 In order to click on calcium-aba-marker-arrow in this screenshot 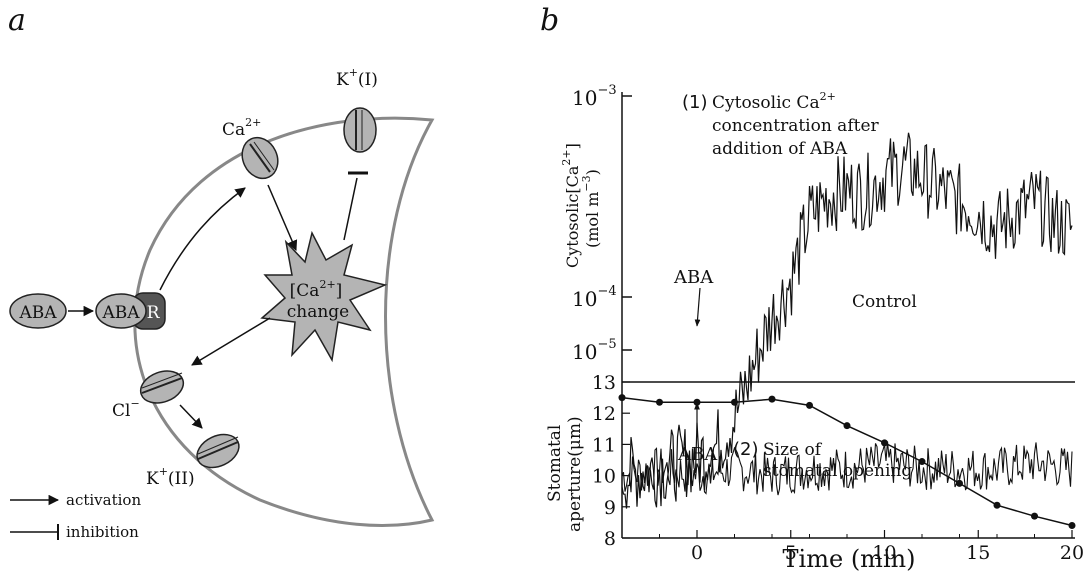, I will do `click(697, 307)`.